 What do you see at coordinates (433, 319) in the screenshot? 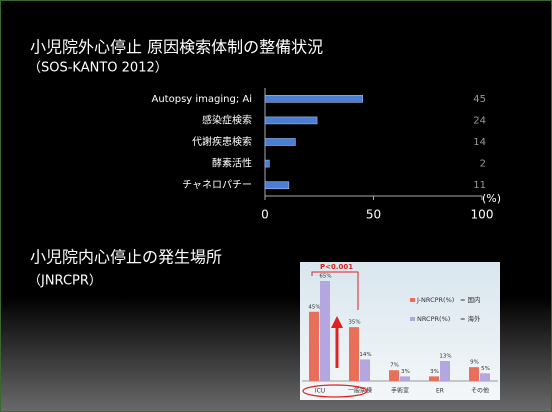
I see `legend-label: NRCPR(%)` at bounding box center [433, 319].